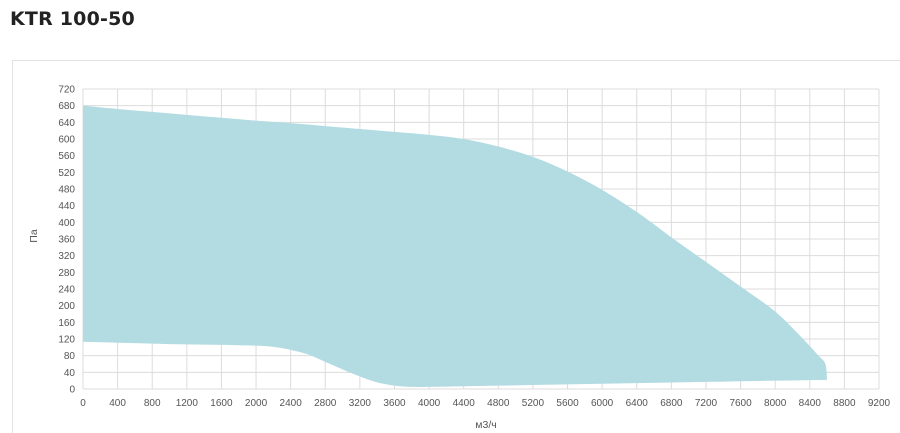 The width and height of the screenshot is (900, 433). I want to click on y-tick-label: 600, so click(66, 140).